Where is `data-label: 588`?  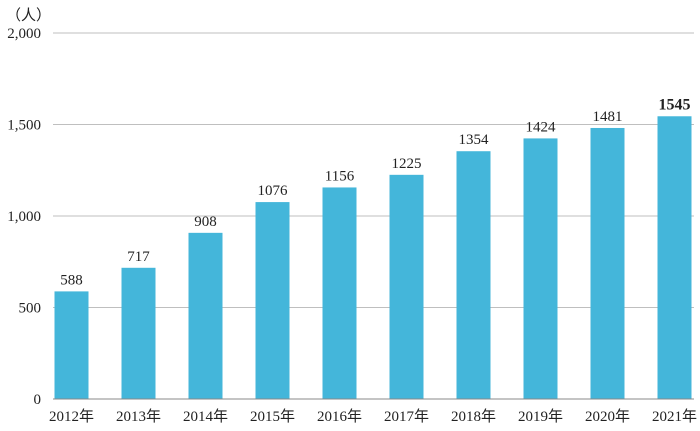
data-label: 588 is located at coordinates (71, 280).